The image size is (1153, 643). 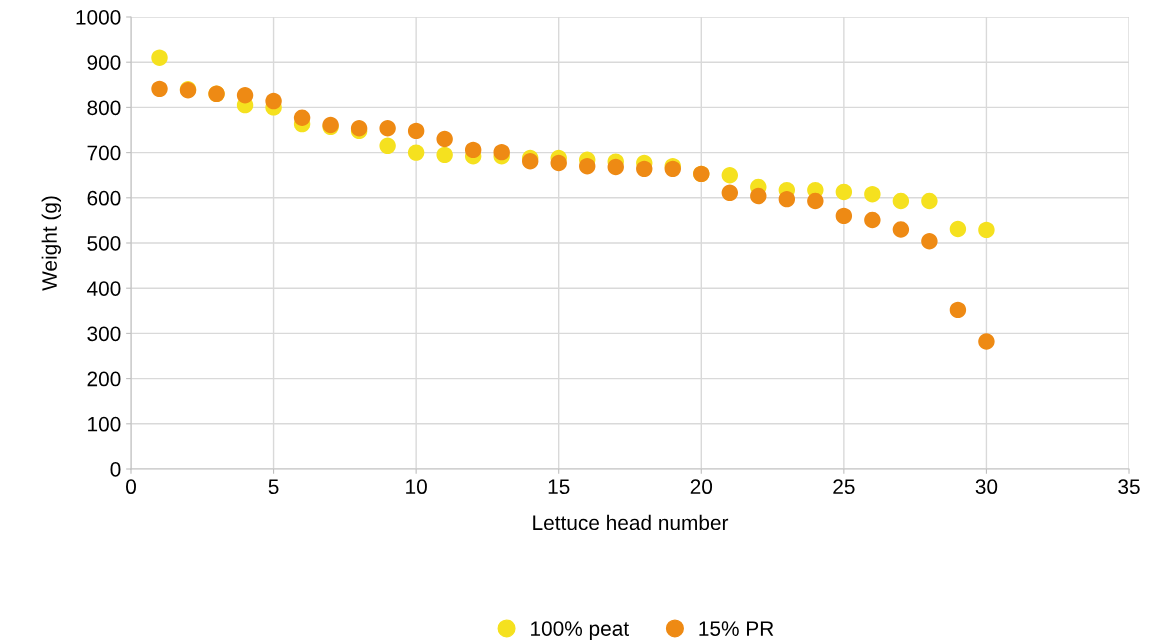 I want to click on y-tick-label: 400, so click(x=104, y=288).